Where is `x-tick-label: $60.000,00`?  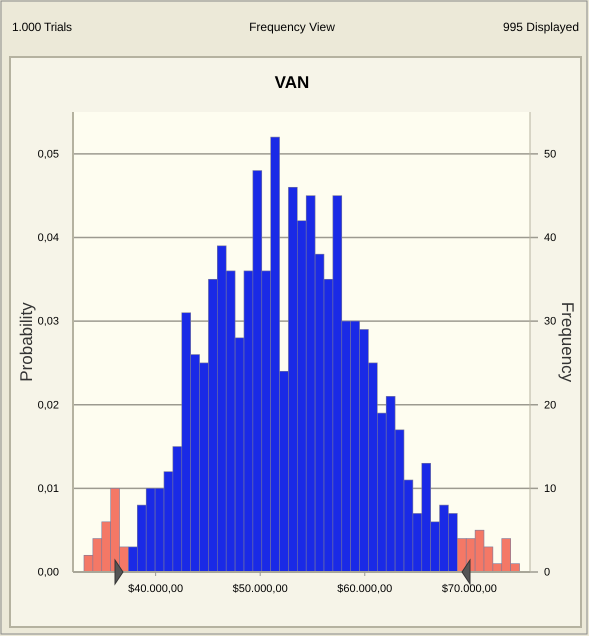
x-tick-label: $60.000,00 is located at coordinates (364, 589).